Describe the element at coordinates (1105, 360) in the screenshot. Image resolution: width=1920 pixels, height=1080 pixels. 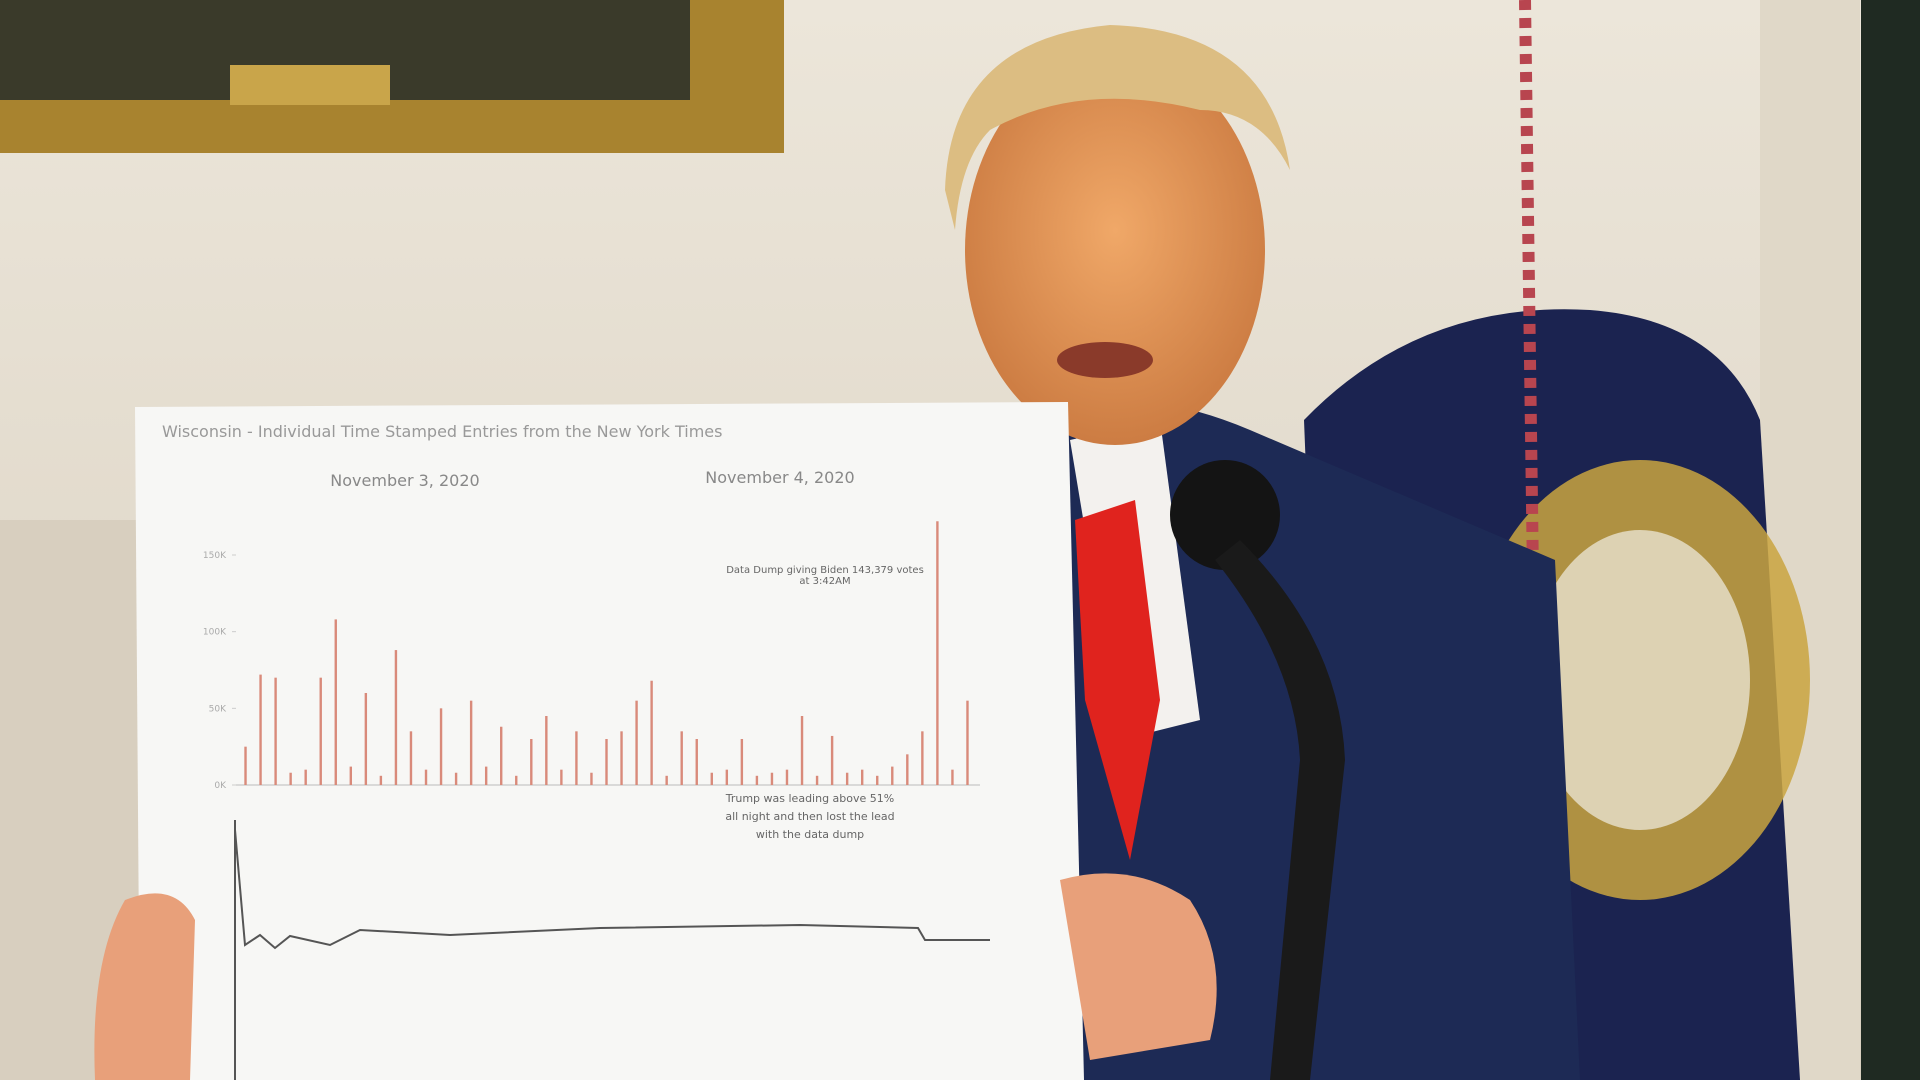
I see `mouth` at that location.